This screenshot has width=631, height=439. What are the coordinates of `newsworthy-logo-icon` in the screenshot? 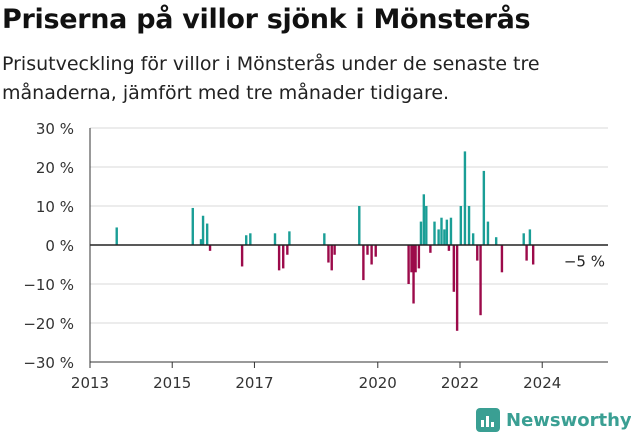 It's located at (488, 420).